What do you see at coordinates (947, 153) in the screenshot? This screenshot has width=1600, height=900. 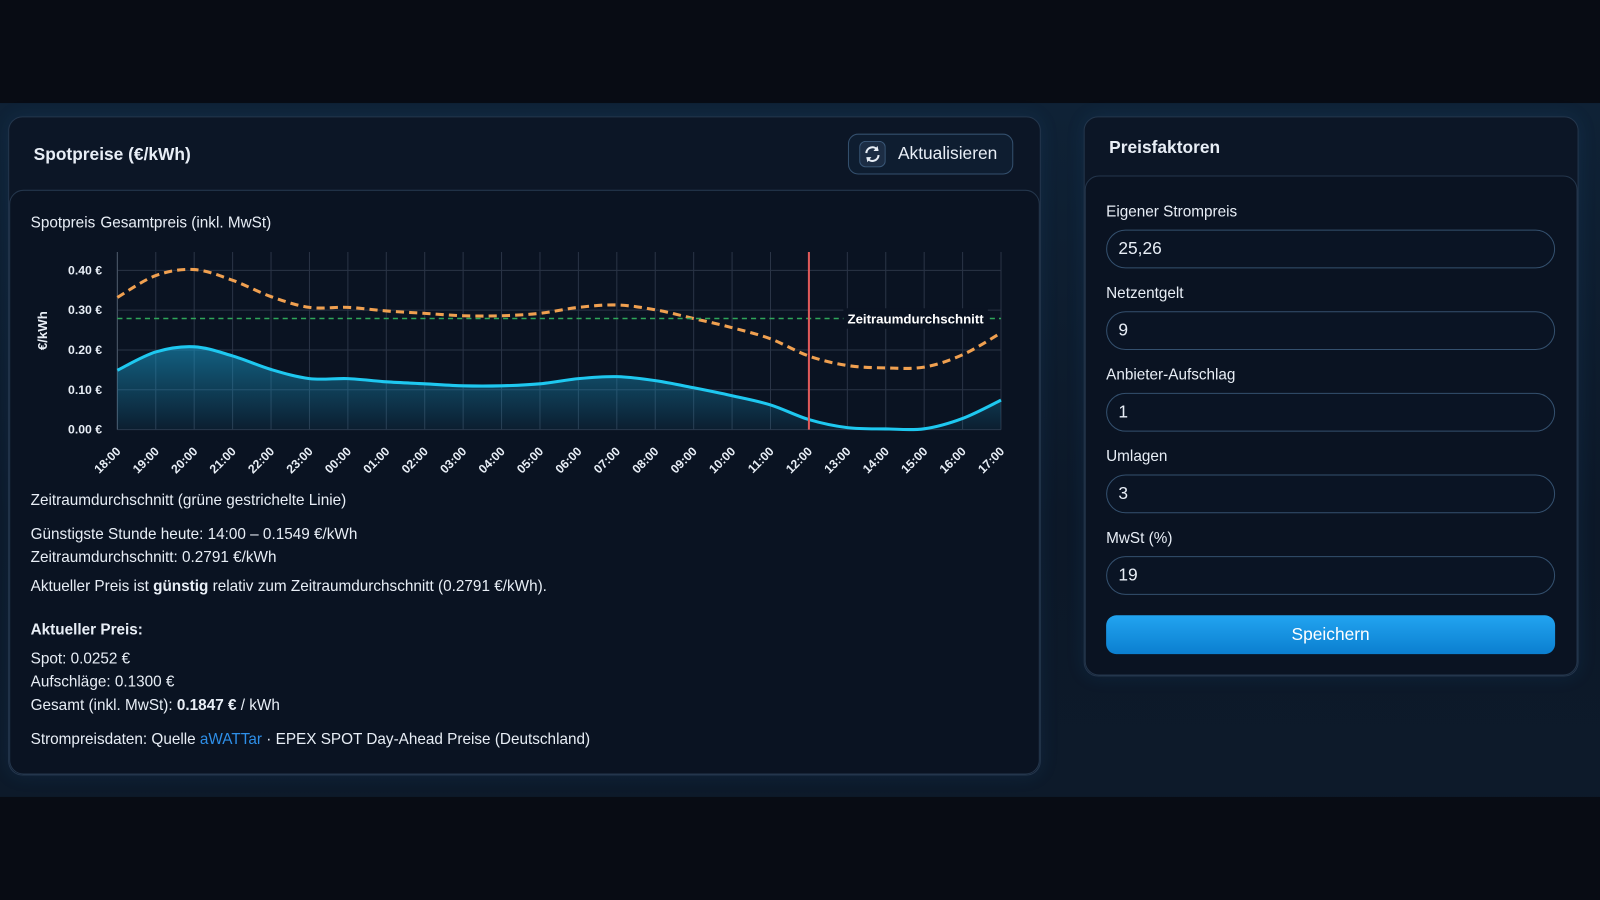 I see `refresh-label: Aktualisieren` at bounding box center [947, 153].